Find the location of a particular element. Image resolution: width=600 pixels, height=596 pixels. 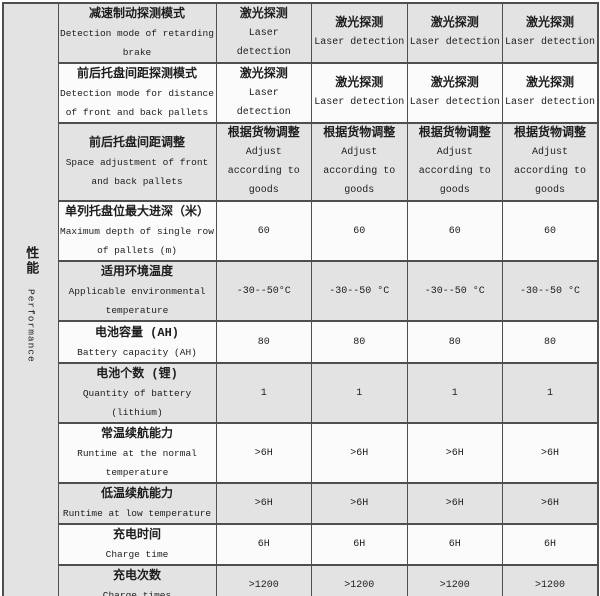

category-vertical-text: 性能 Performance is located at coordinates (31, 304).